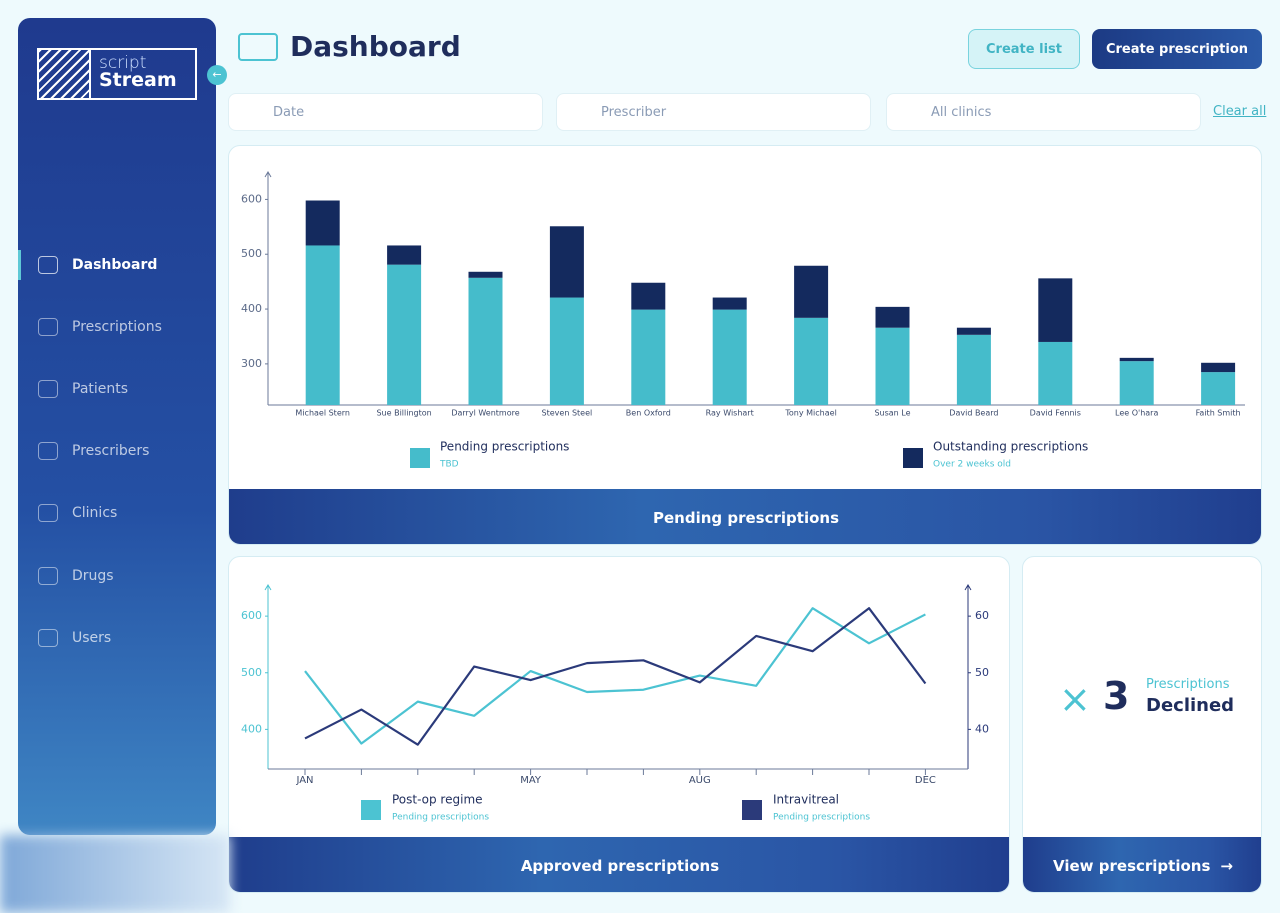 The image size is (1280, 913). I want to click on create-prescription-button: Create prescription, so click(1177, 49).